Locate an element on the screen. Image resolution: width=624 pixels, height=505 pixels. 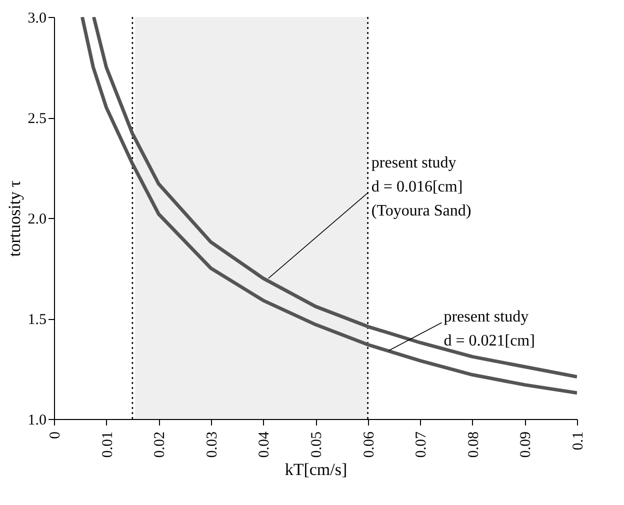
x-tick-label: 0.09 is located at coordinates (526, 445).